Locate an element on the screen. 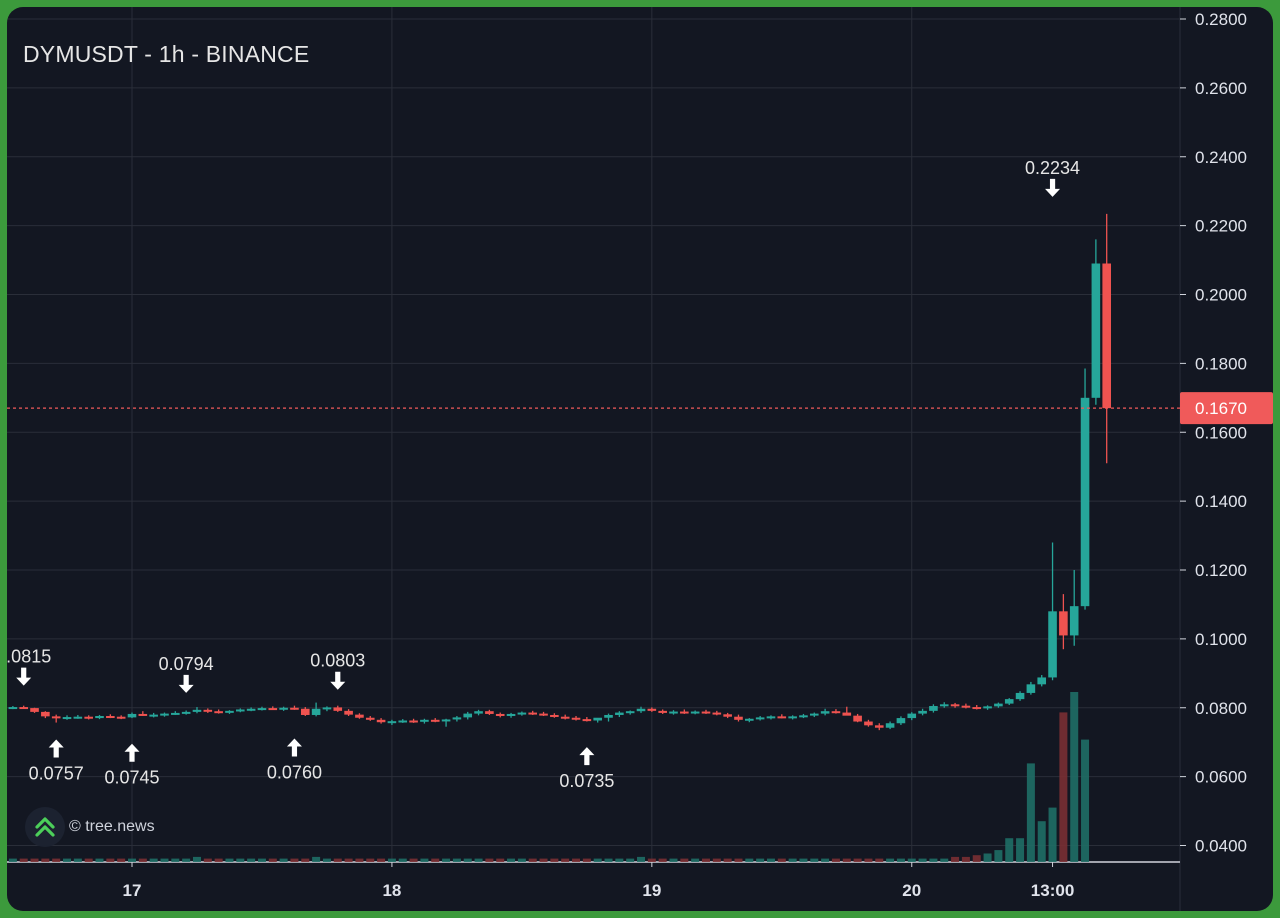 This screenshot has height=918, width=1280. annotation-label: 0.0815 is located at coordinates (29, 657).